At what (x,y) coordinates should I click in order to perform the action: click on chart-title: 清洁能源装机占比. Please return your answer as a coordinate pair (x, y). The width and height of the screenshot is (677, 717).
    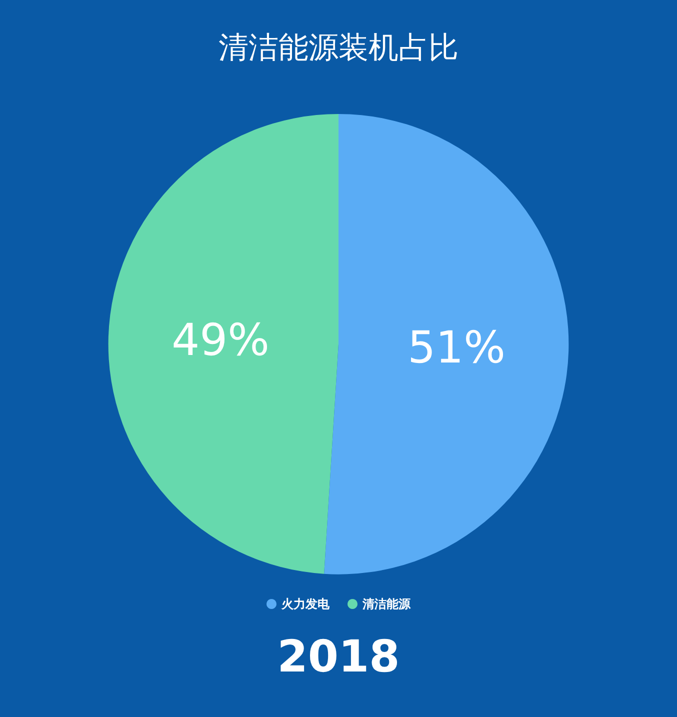
    Looking at the image, I should click on (338, 48).